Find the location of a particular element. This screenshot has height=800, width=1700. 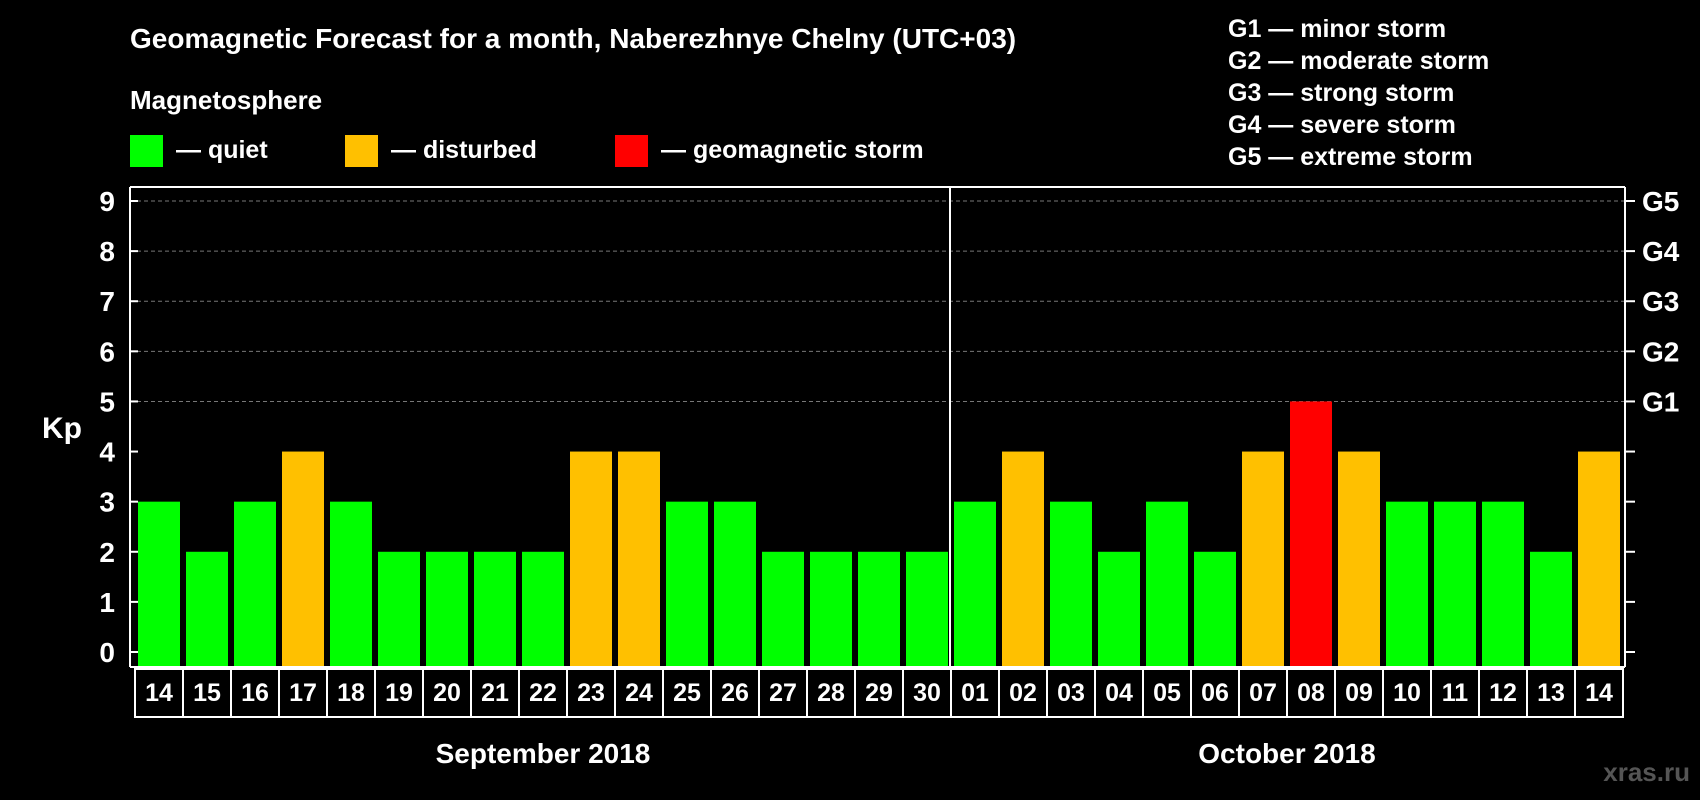

x-tick-label: 03 is located at coordinates (1071, 693).